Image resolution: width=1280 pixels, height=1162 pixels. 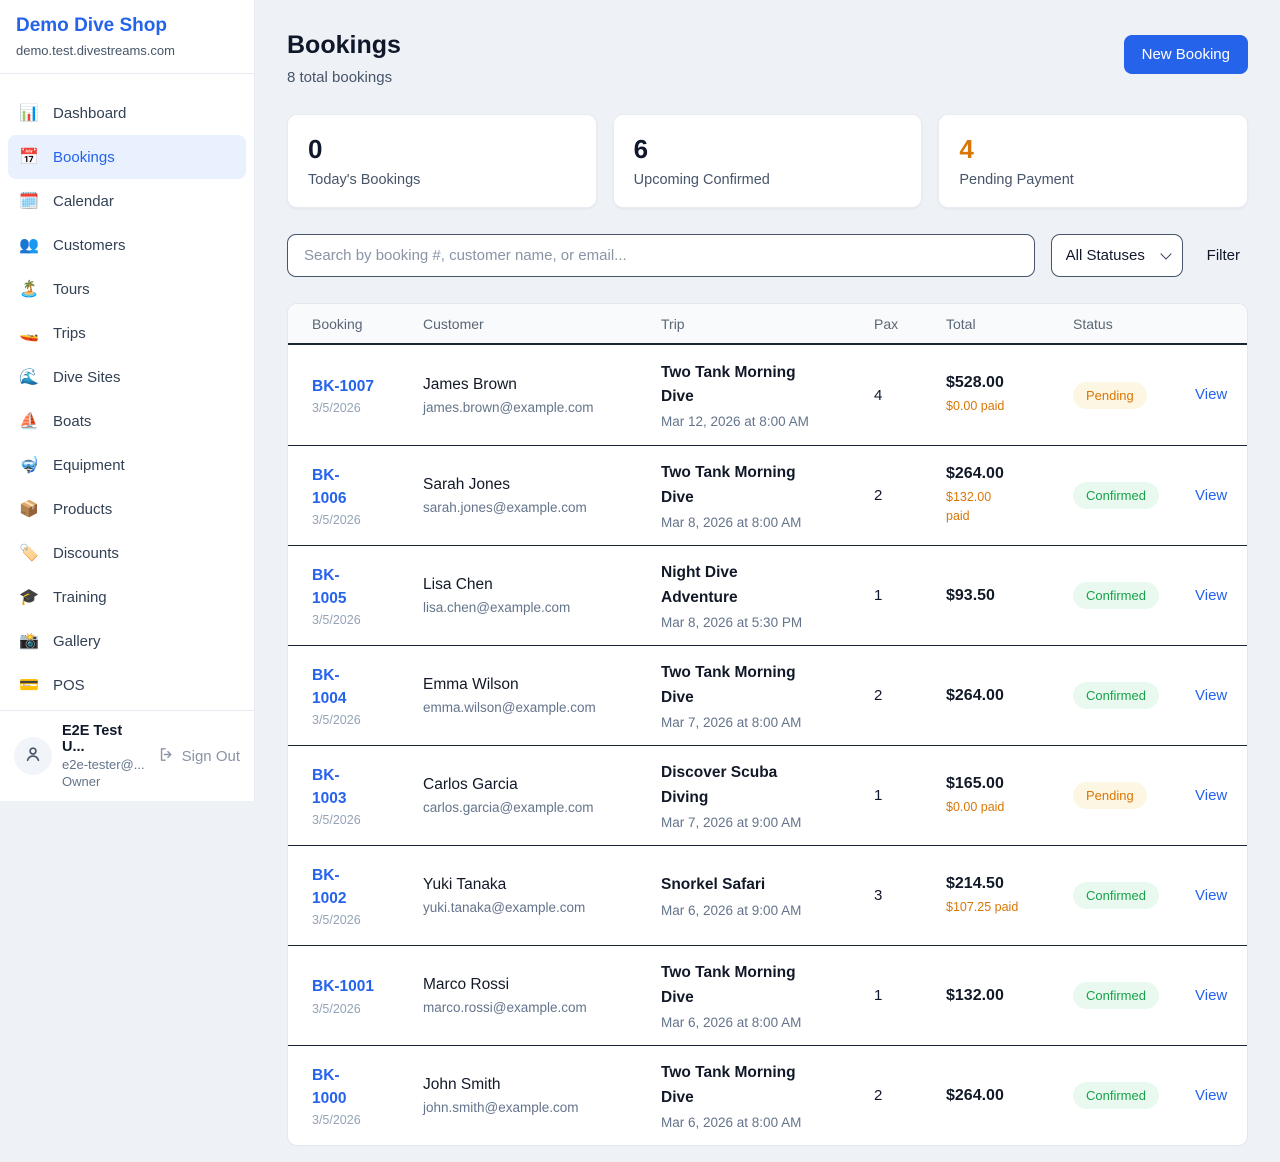 I want to click on controls-row: All Statuses Filter, so click(x=767, y=255).